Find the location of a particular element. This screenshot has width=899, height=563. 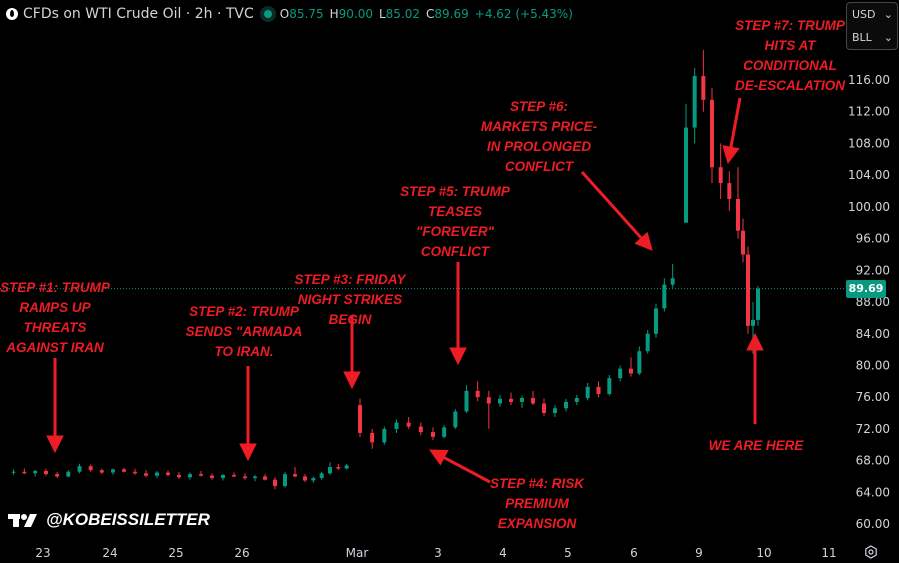

time-tick-label: 23 is located at coordinates (42, 553).